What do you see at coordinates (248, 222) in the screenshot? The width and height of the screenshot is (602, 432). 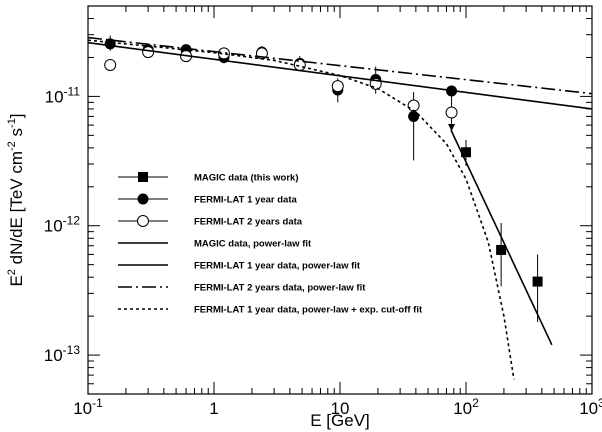 I see `legend-label: FERMI-LAT 2 years data` at bounding box center [248, 222].